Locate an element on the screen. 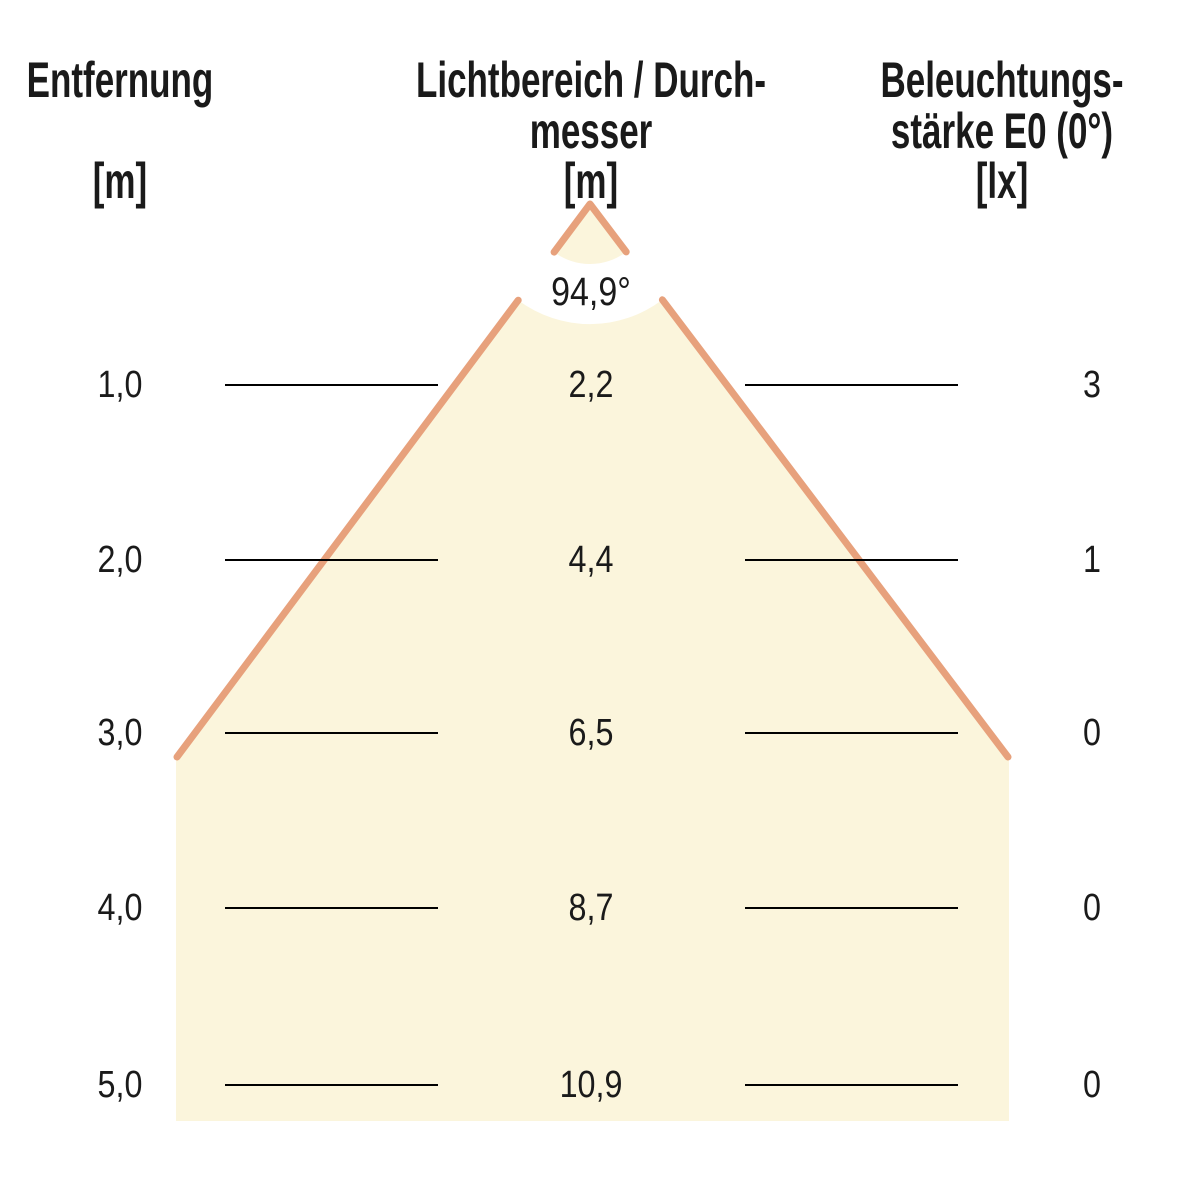 This screenshot has width=1182, height=1182. illuminance-value: 3 is located at coordinates (1092, 385).